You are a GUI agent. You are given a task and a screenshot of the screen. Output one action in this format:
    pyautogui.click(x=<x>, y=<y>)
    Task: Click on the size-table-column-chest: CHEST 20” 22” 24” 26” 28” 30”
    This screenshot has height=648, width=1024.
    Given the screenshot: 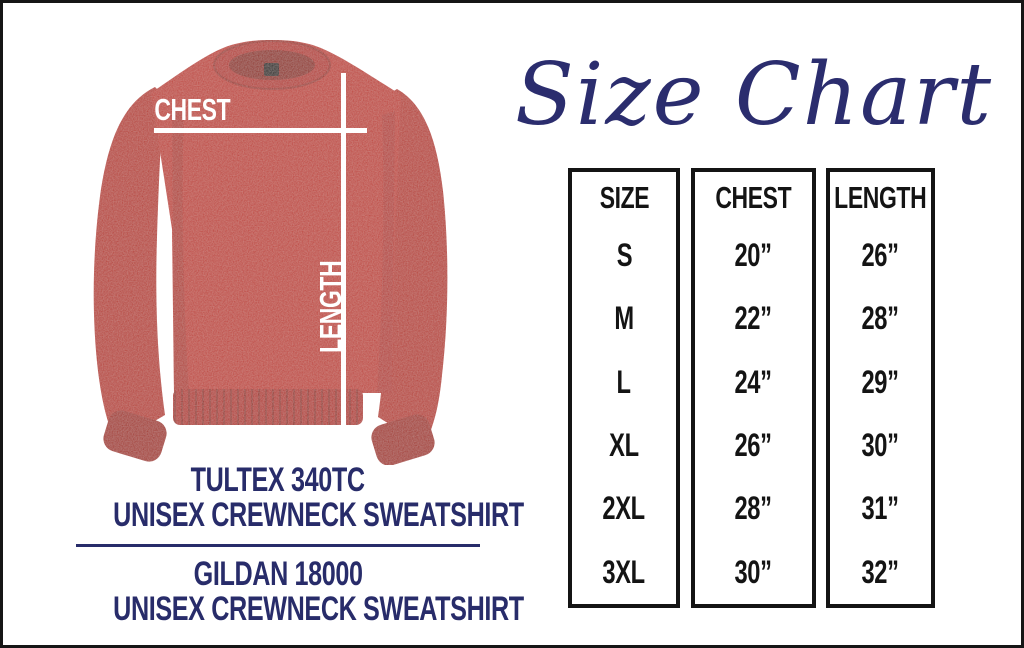 What is the action you would take?
    pyautogui.click(x=753, y=388)
    